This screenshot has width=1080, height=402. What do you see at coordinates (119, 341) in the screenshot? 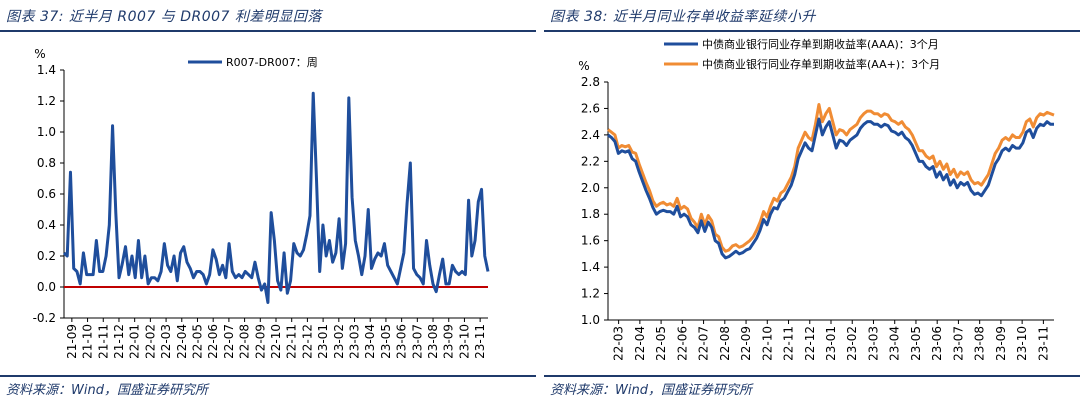
I see `x-tick-label: 21-12` at bounding box center [119, 341].